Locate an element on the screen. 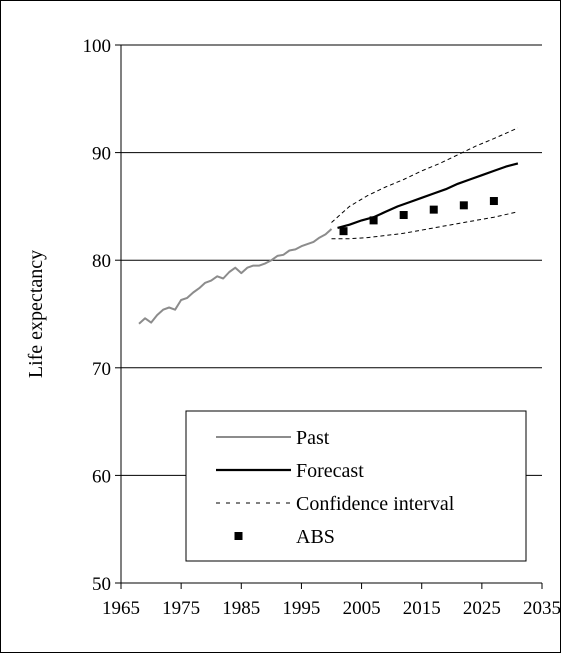  y-tick-label-100: 100 is located at coordinates (97, 46).